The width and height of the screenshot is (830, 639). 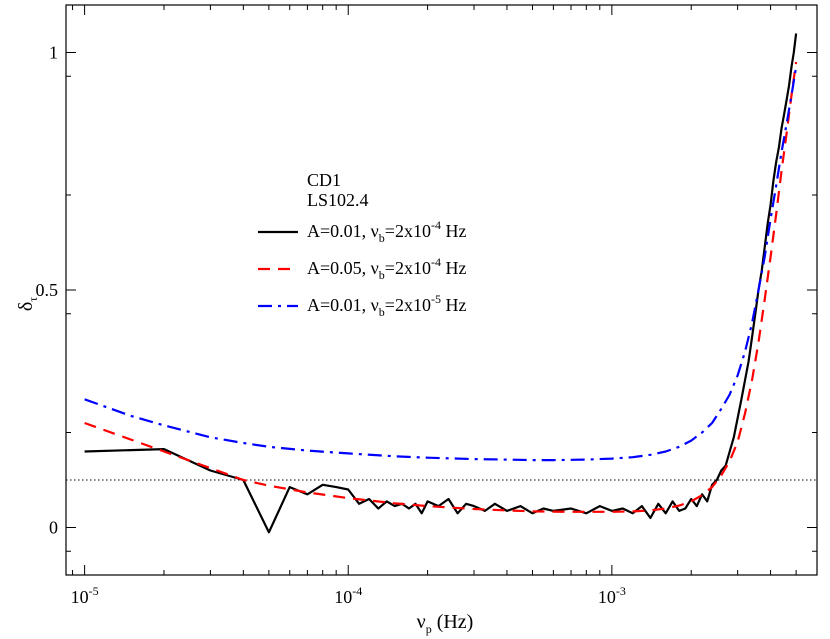 I want to click on y-tick-label: 1, so click(x=53, y=53).